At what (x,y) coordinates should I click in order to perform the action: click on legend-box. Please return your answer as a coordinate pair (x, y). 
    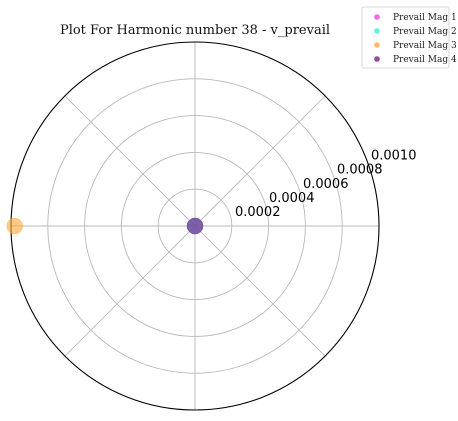
    Looking at the image, I should click on (405, 37).